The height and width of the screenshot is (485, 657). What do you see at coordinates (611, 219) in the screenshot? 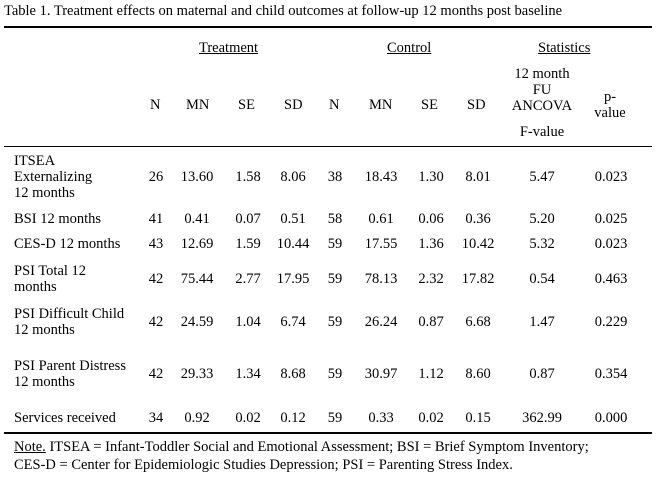
I see `table-cell: 0.025` at bounding box center [611, 219].